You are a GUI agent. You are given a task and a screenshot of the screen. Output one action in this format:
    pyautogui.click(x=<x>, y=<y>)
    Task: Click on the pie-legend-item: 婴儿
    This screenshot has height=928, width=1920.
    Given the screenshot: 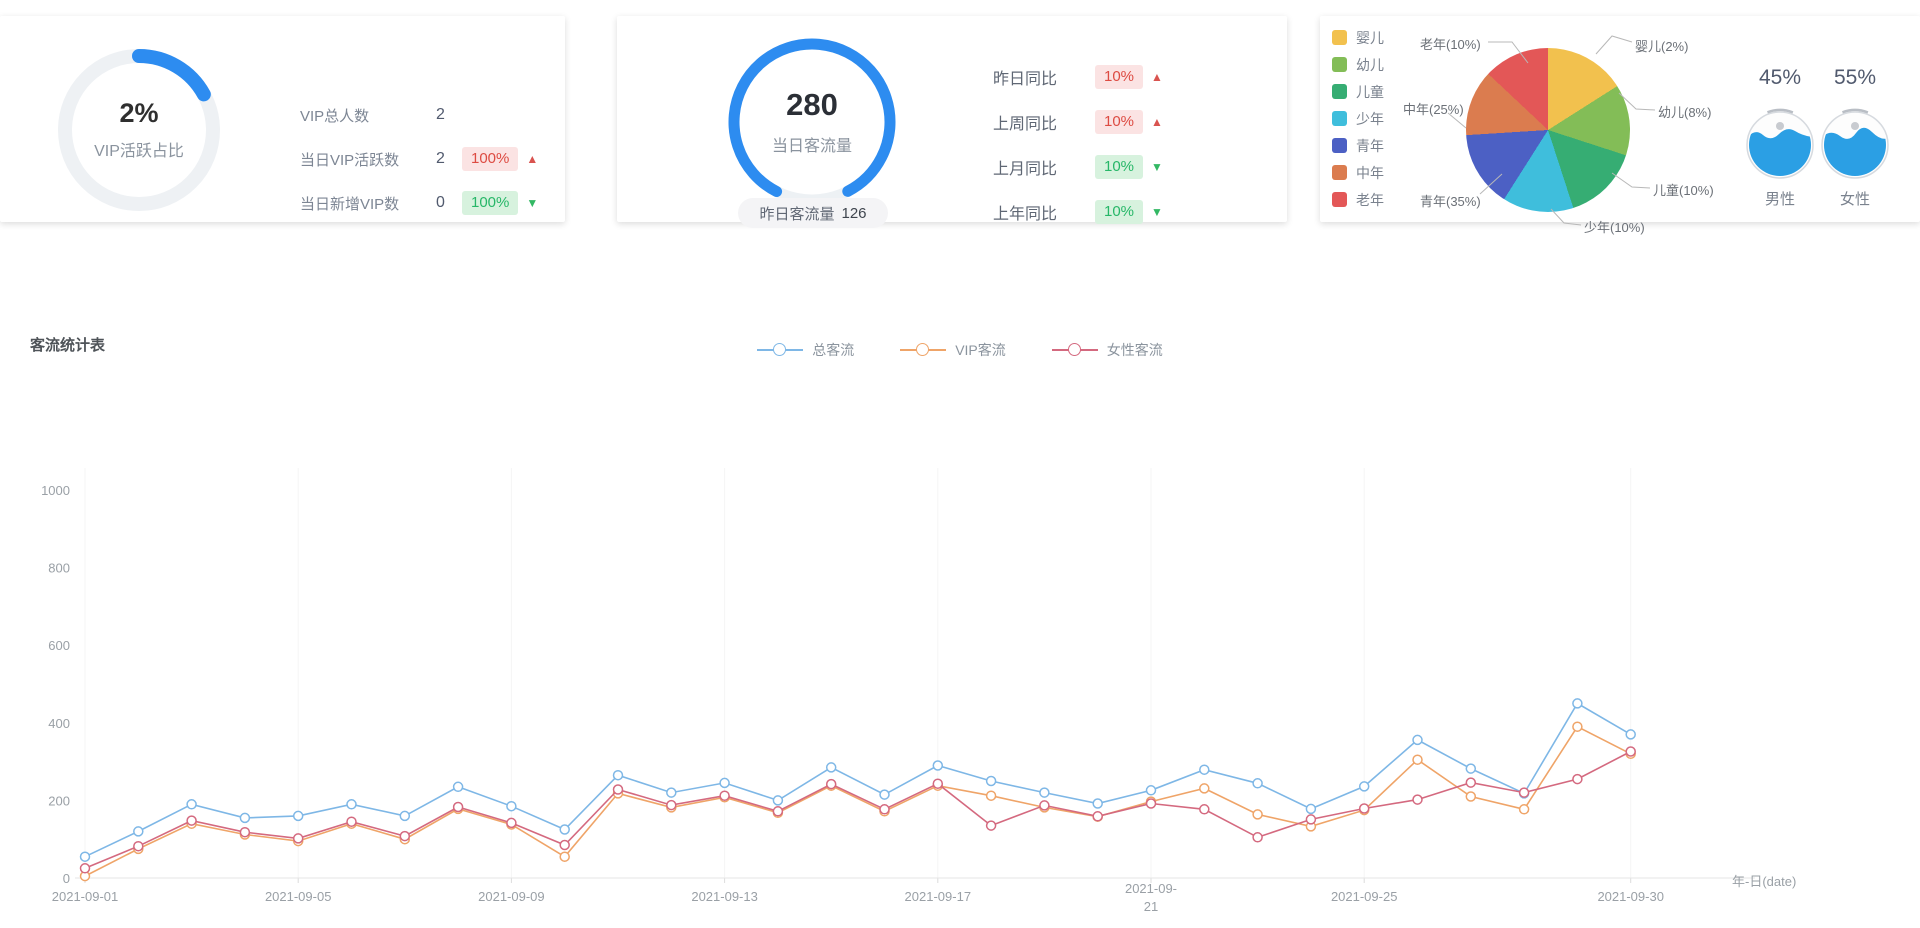 What is the action you would take?
    pyautogui.click(x=1358, y=37)
    